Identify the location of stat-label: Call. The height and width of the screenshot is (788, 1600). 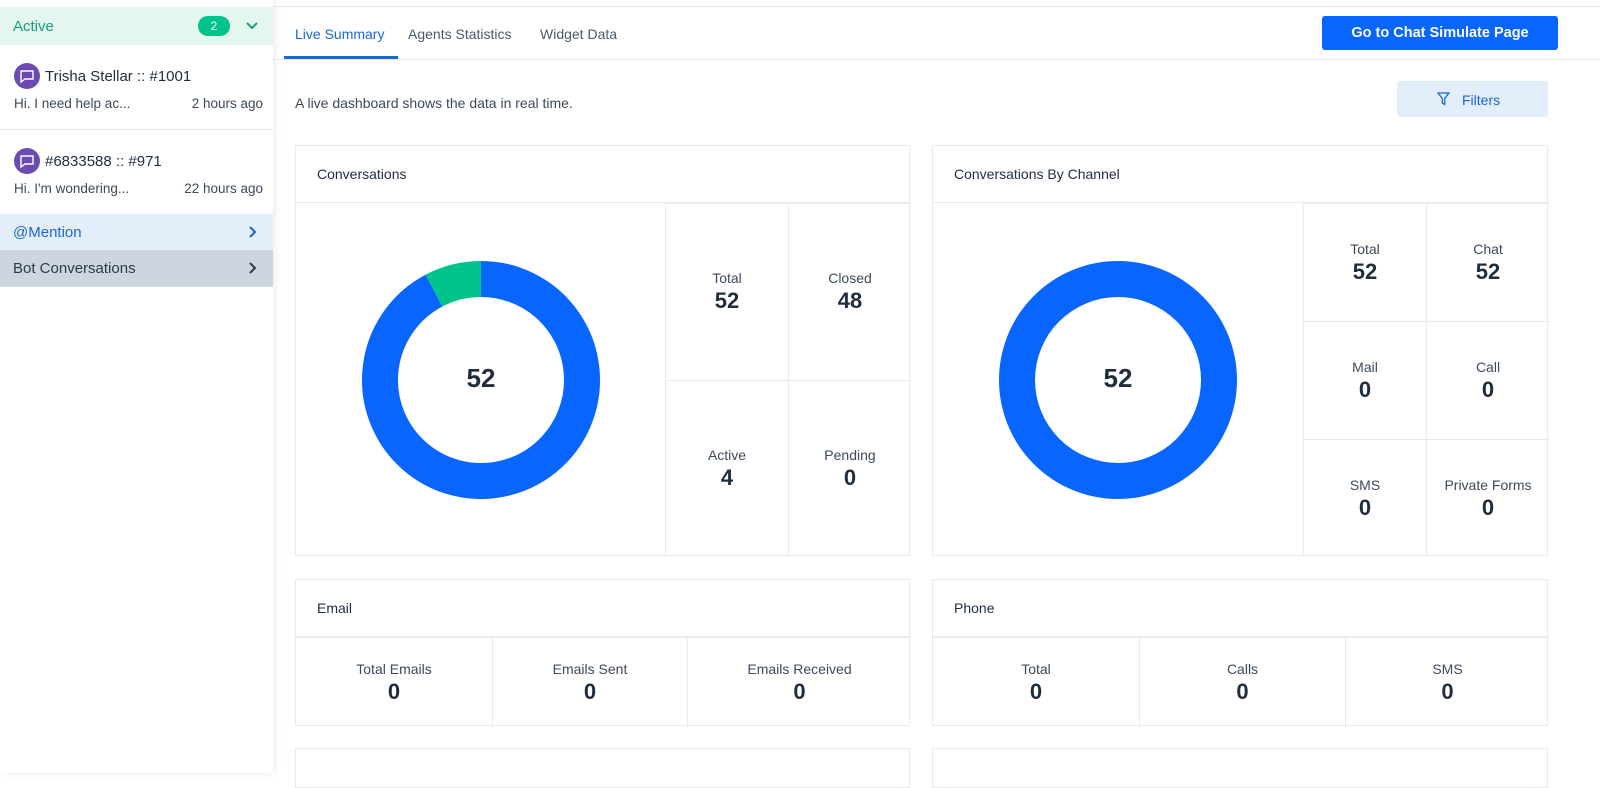
(1488, 366).